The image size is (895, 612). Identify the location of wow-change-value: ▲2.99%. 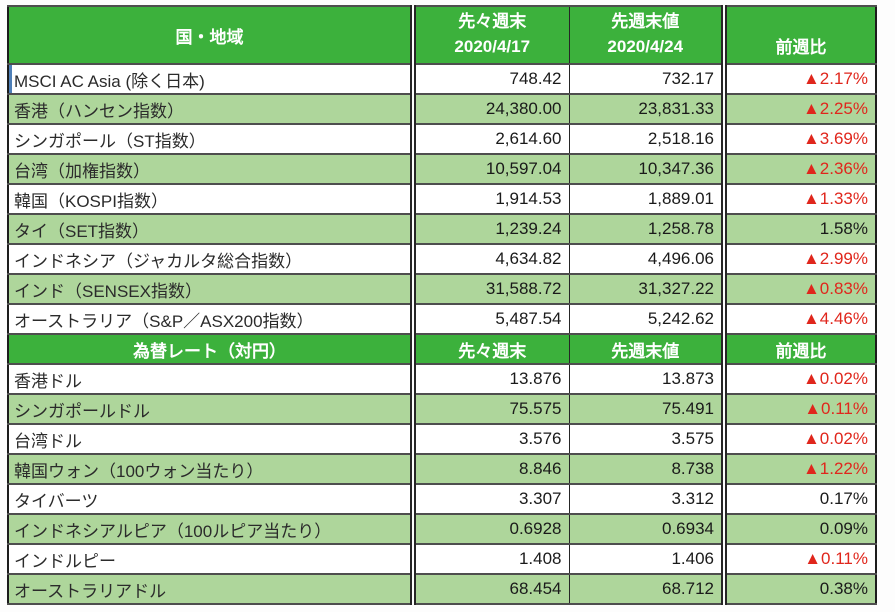
(799, 259).